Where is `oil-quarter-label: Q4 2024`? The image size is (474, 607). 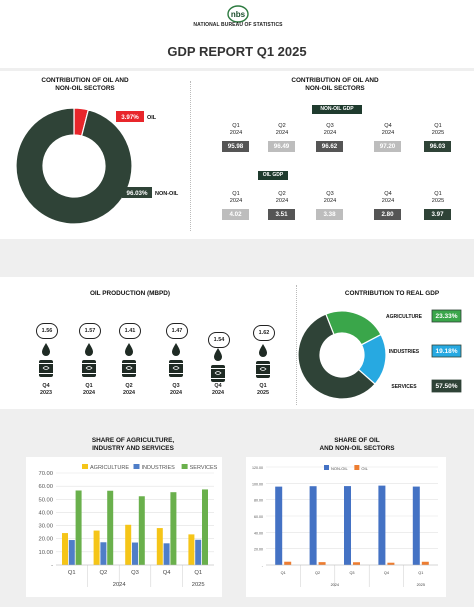 oil-quarter-label: Q4 2024 is located at coordinates (388, 197).